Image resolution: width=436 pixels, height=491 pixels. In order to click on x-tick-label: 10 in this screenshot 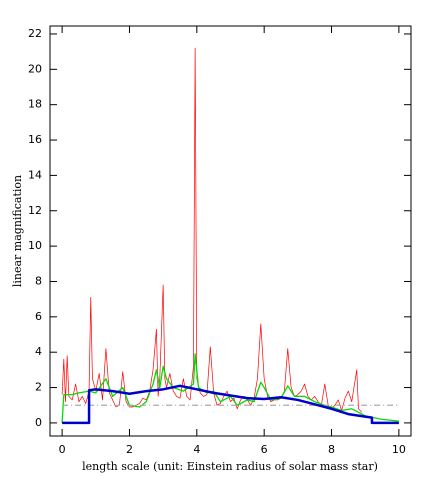, I will do `click(399, 449)`.